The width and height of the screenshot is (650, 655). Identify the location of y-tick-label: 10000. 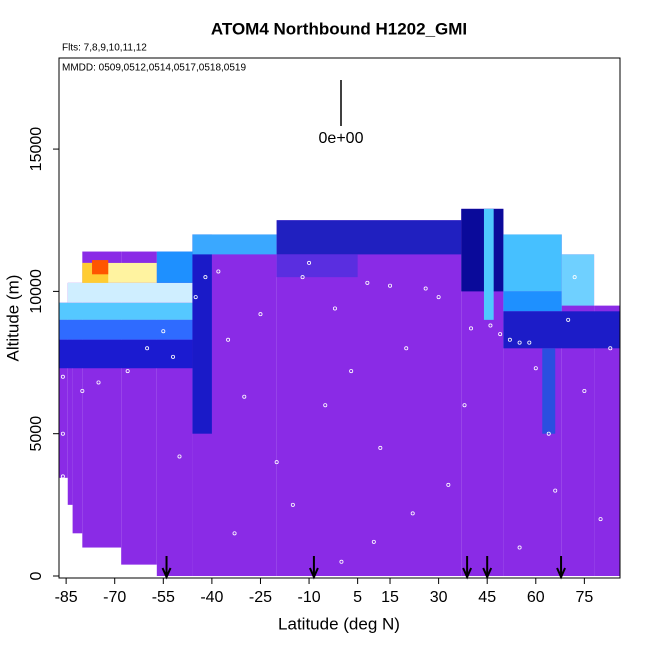
(36, 291).